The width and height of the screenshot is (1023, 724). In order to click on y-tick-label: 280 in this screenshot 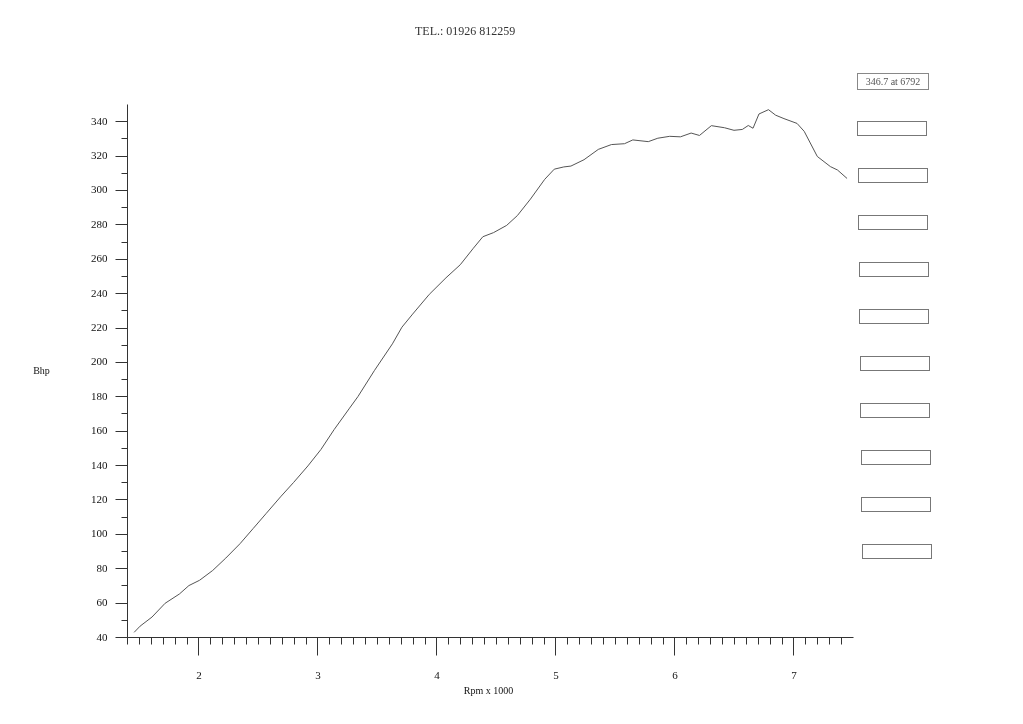, I will do `click(99, 223)`.